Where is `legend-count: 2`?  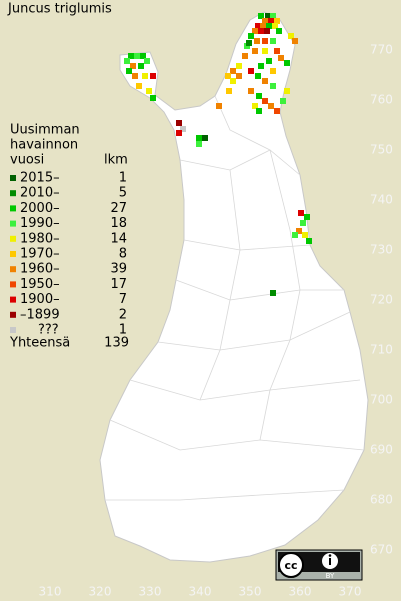 legend-count: 2 is located at coordinates (123, 314).